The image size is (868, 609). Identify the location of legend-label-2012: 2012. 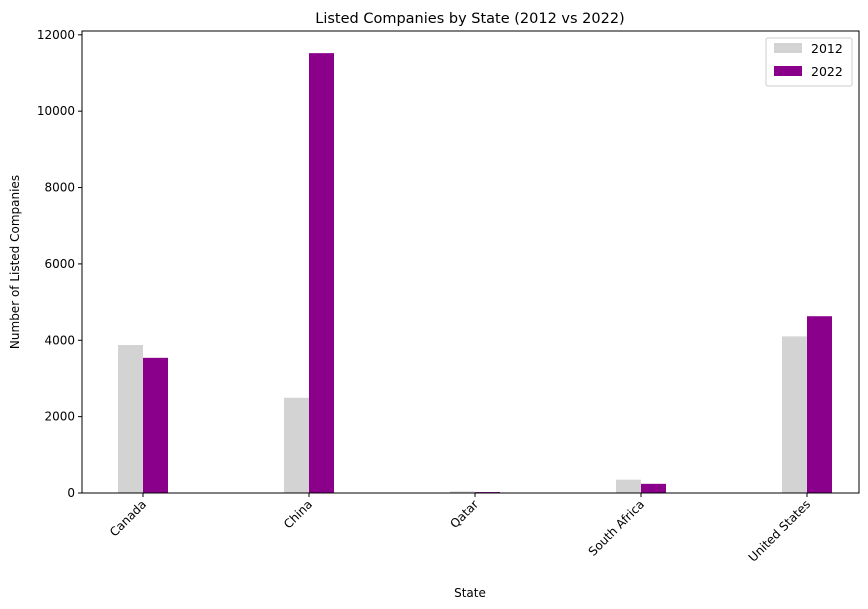
(827, 48).